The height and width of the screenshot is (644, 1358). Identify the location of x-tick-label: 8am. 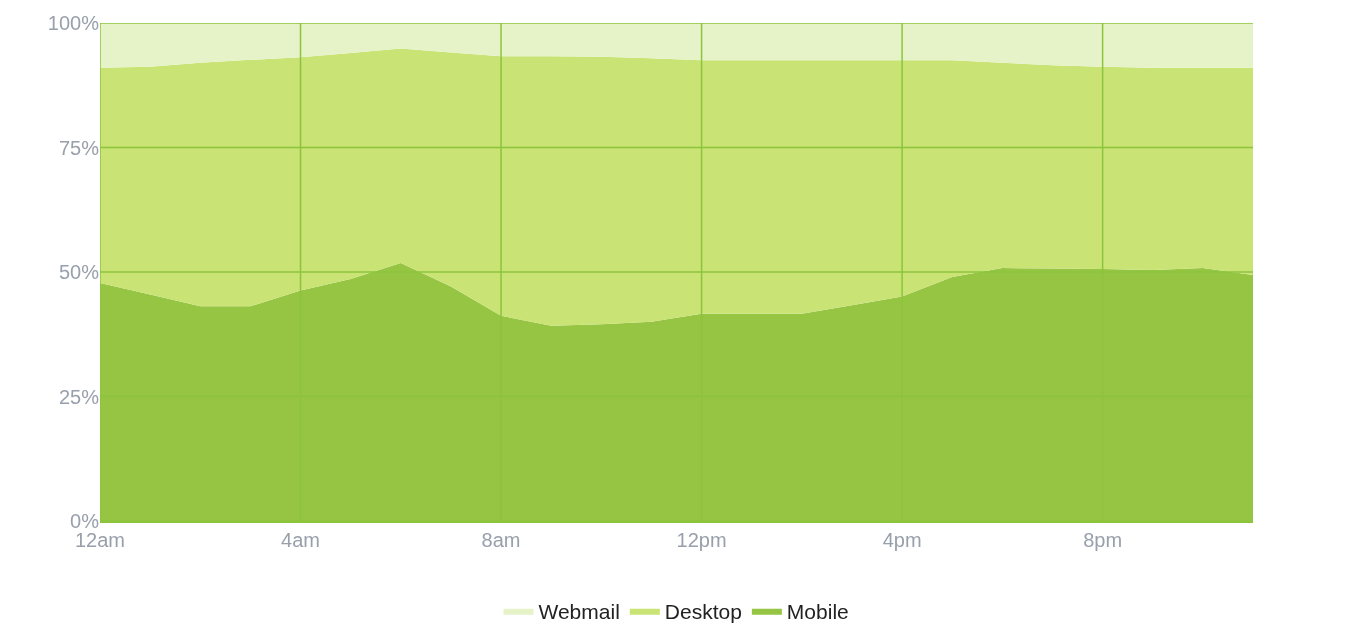
(501, 540).